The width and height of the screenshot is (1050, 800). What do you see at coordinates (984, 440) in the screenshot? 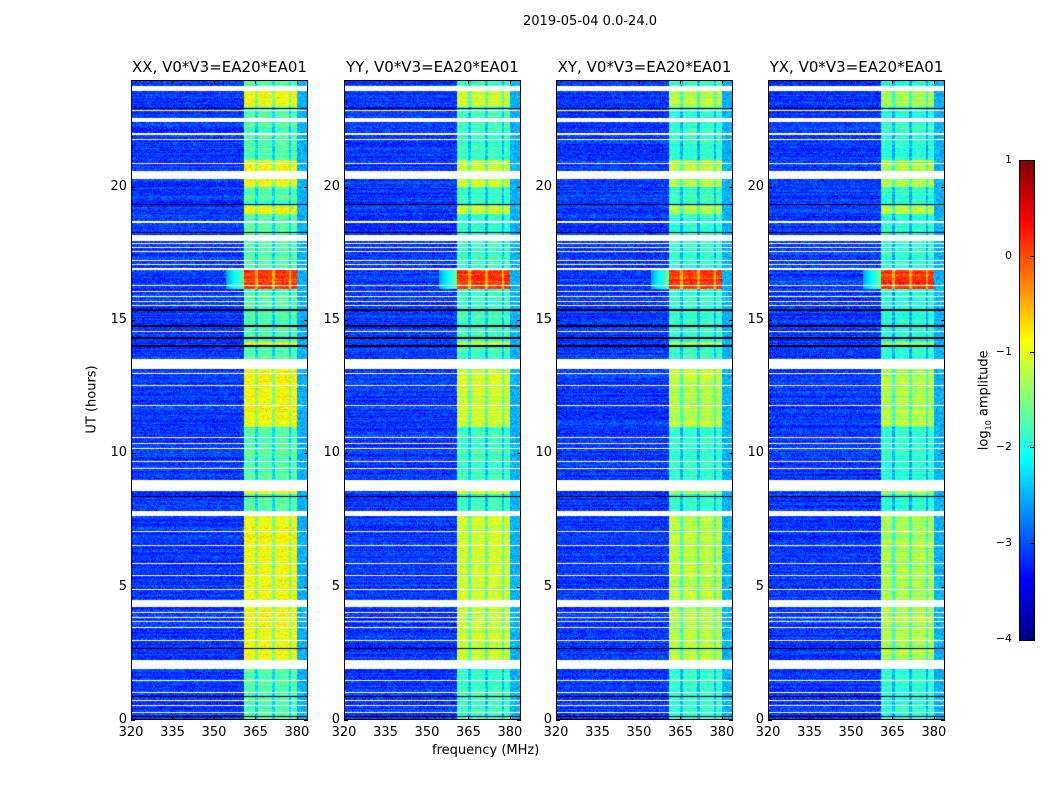
I see `colorbar-label-log: log` at bounding box center [984, 440].